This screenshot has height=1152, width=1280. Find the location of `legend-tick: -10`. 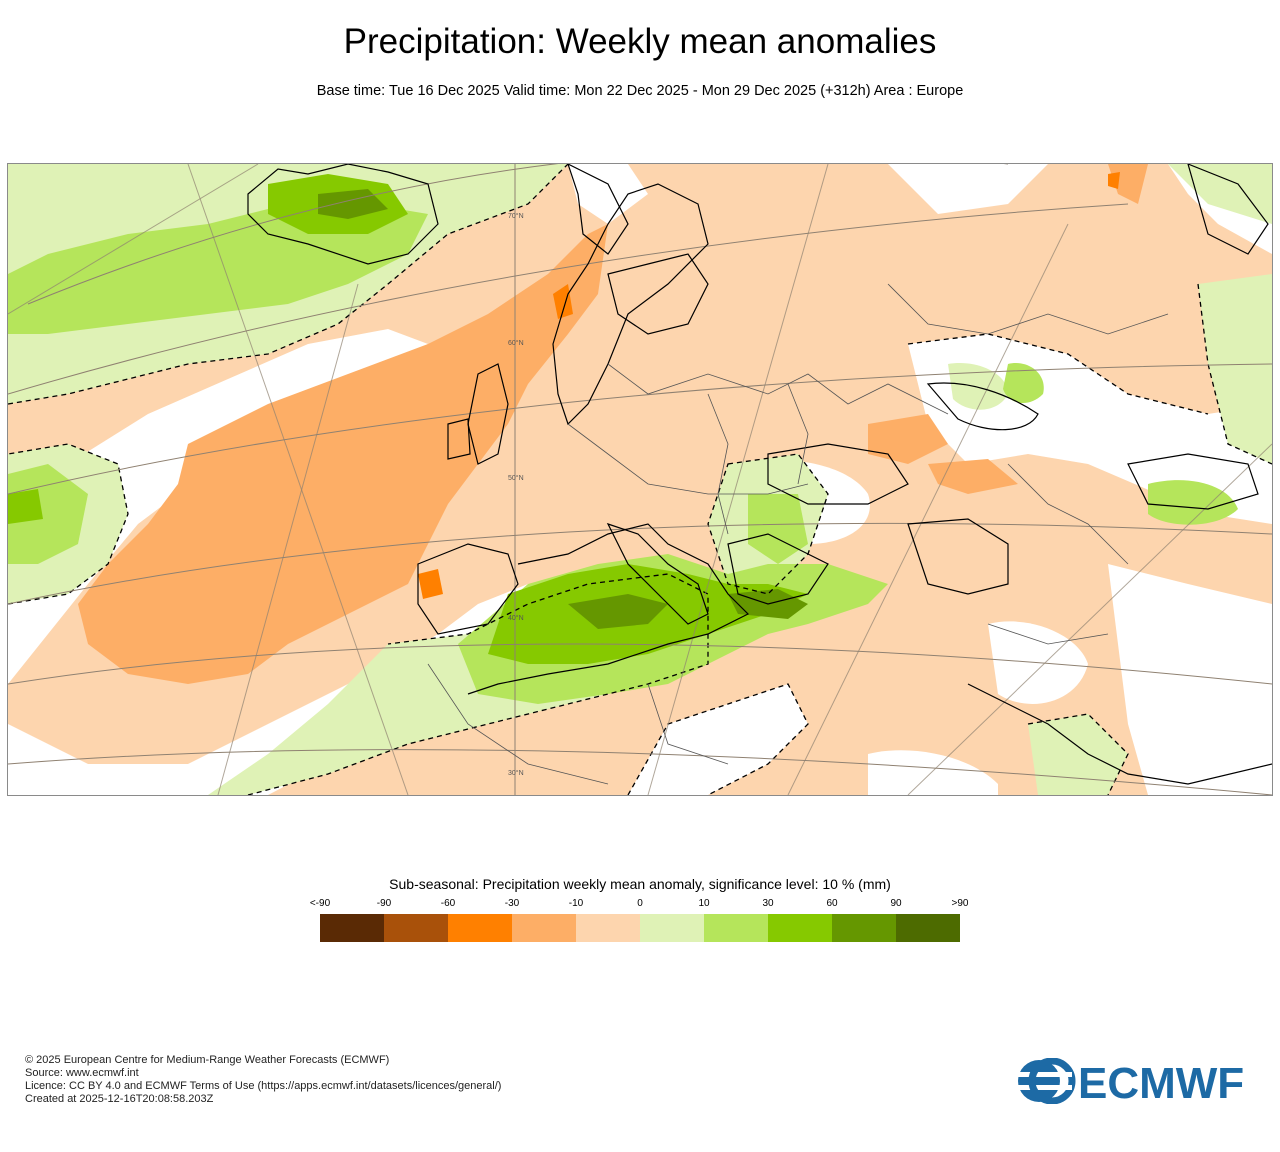

legend-tick: -10 is located at coordinates (576, 903).